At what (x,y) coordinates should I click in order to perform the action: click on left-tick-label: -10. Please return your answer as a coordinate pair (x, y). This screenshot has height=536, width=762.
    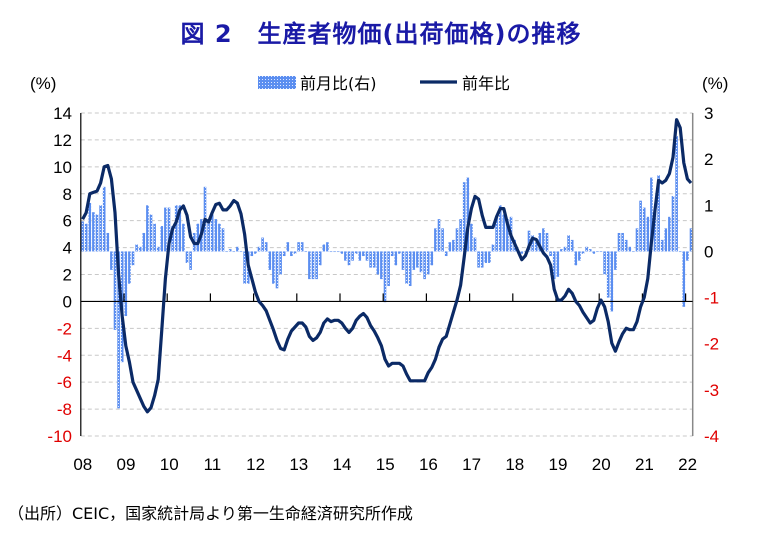
    Looking at the image, I should click on (59, 436).